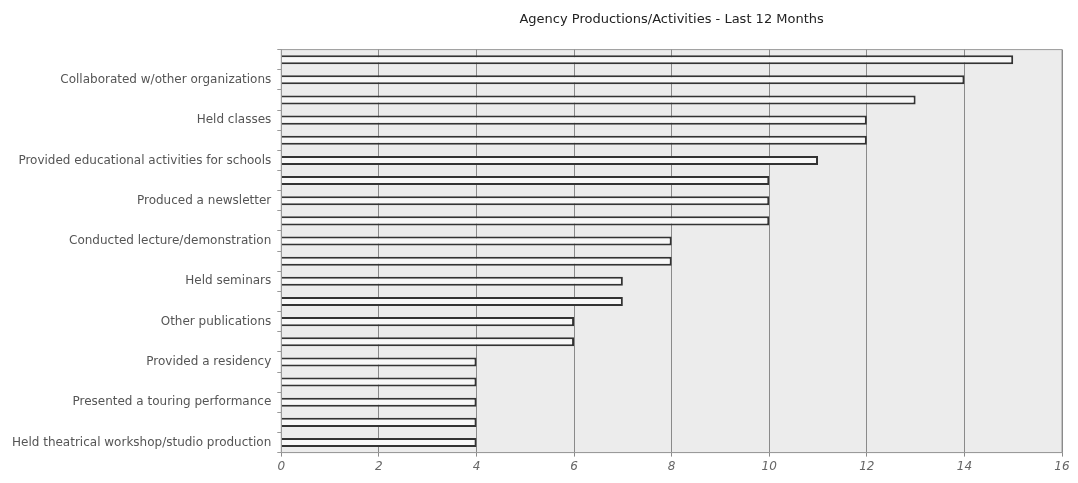 Image resolution: width=1078 pixels, height=483 pixels. What do you see at coordinates (672, 19) in the screenshot?
I see `chart-title: Agency Productions/Activities - Last 12 Months` at bounding box center [672, 19].